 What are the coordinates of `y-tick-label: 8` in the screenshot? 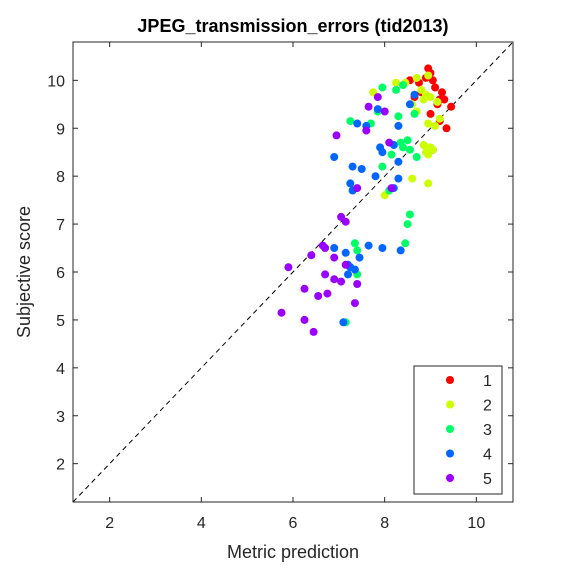 It's located at (60, 177).